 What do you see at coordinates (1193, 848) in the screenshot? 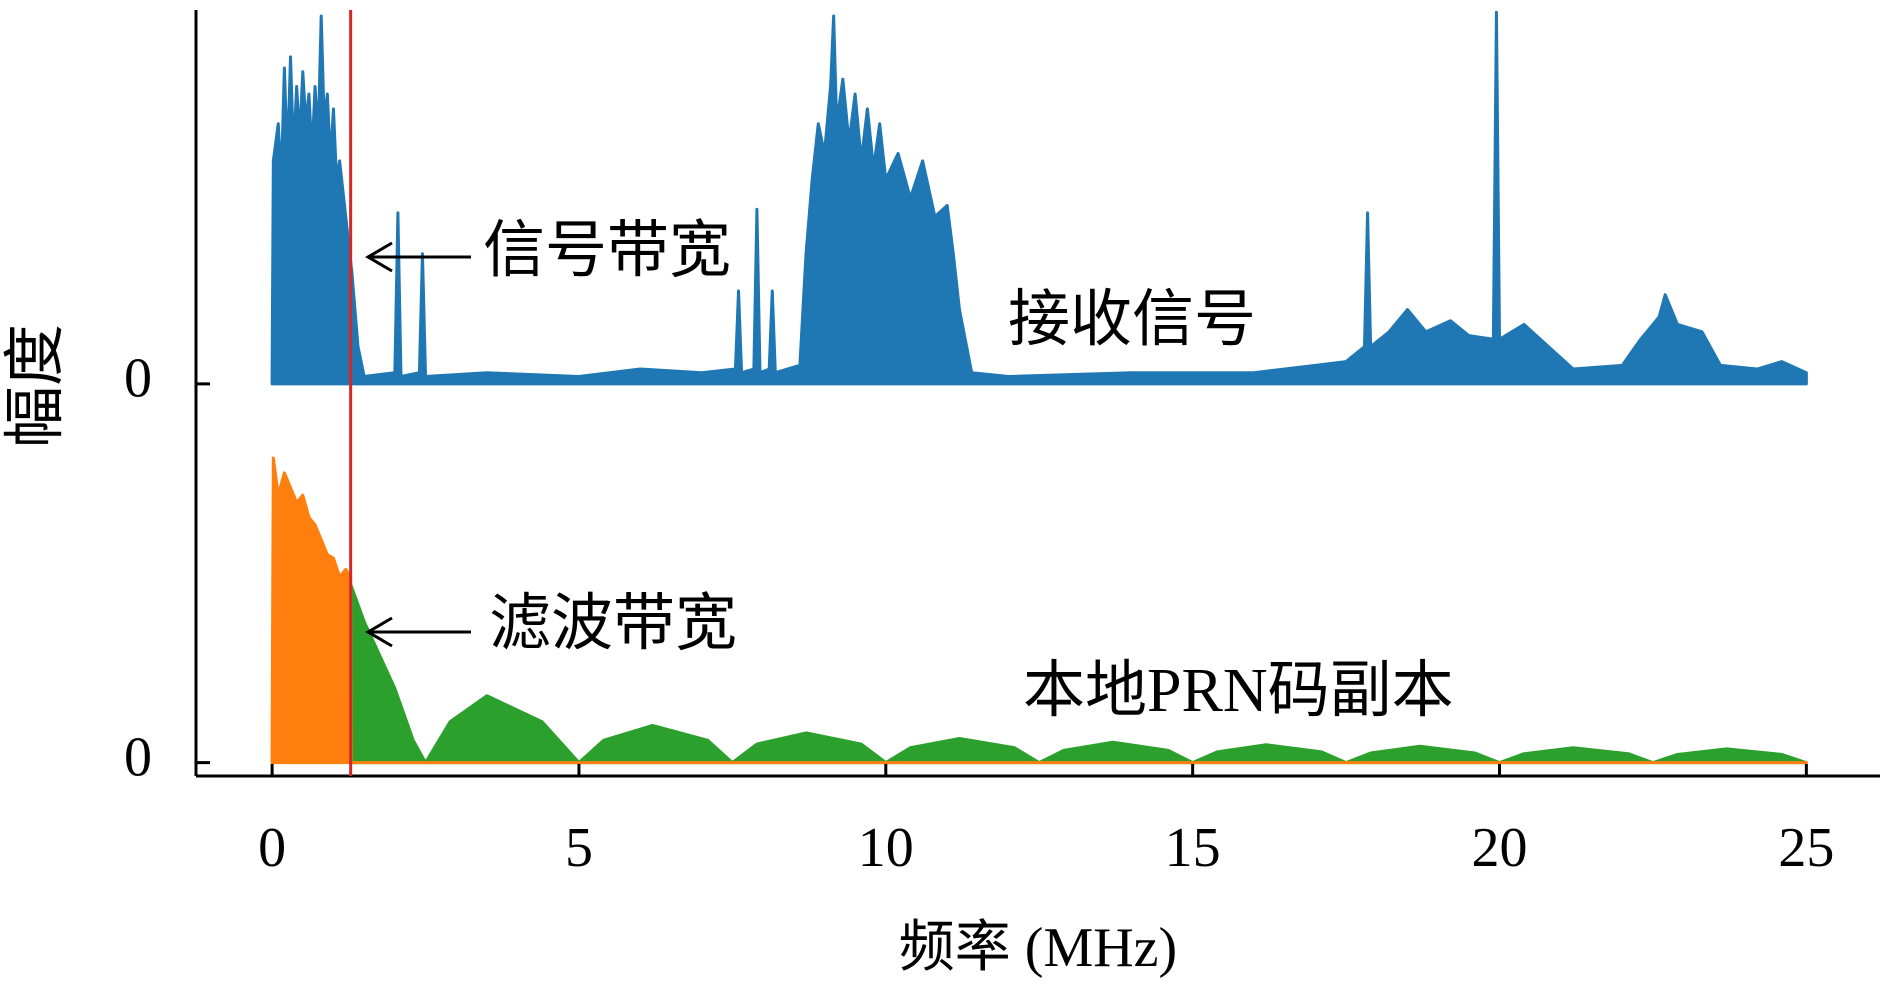
I see `x-tick-label: 15` at bounding box center [1193, 848].